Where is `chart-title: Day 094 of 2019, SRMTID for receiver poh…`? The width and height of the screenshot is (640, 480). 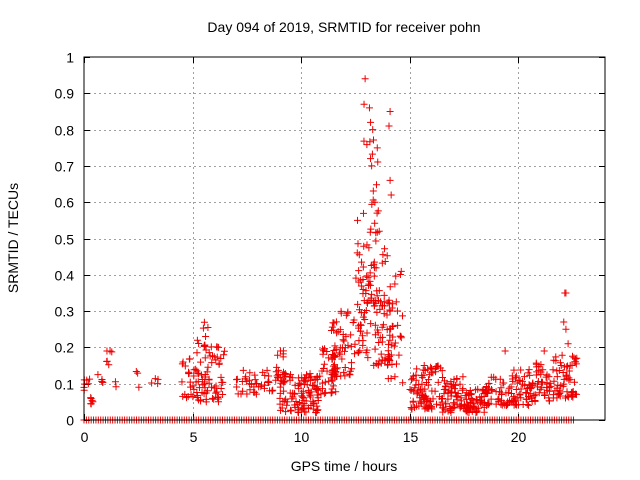
chart-title: Day 094 of 2019, SRMTID for receiver poh… is located at coordinates (343, 27).